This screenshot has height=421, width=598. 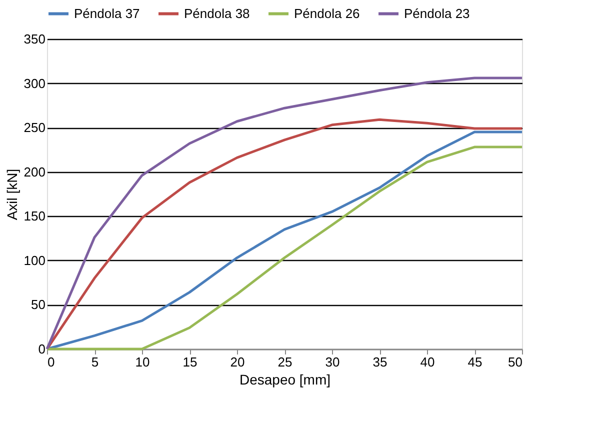 What do you see at coordinates (38, 304) in the screenshot?
I see `y-tick-label: 50` at bounding box center [38, 304].